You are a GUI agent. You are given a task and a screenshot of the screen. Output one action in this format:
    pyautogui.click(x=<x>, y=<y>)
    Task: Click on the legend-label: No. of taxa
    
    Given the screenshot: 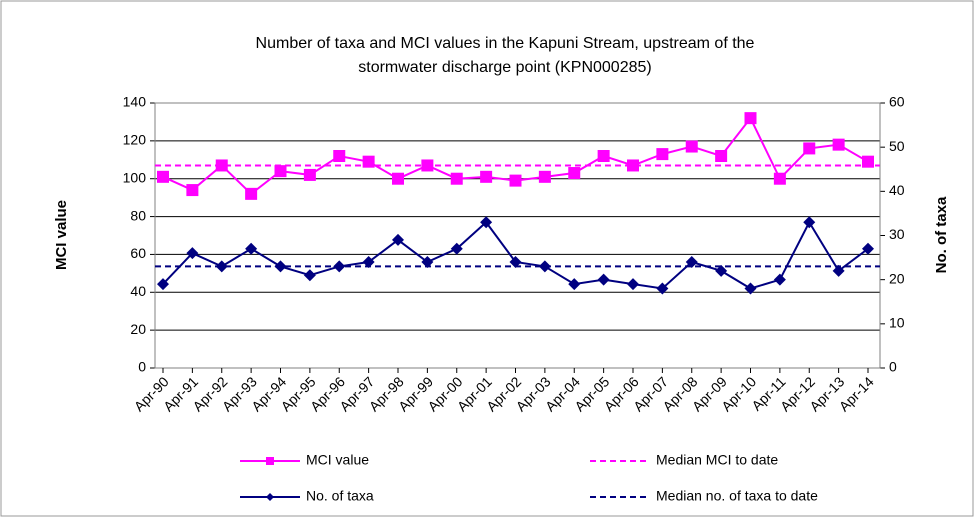 What is the action you would take?
    pyautogui.click(x=340, y=496)
    